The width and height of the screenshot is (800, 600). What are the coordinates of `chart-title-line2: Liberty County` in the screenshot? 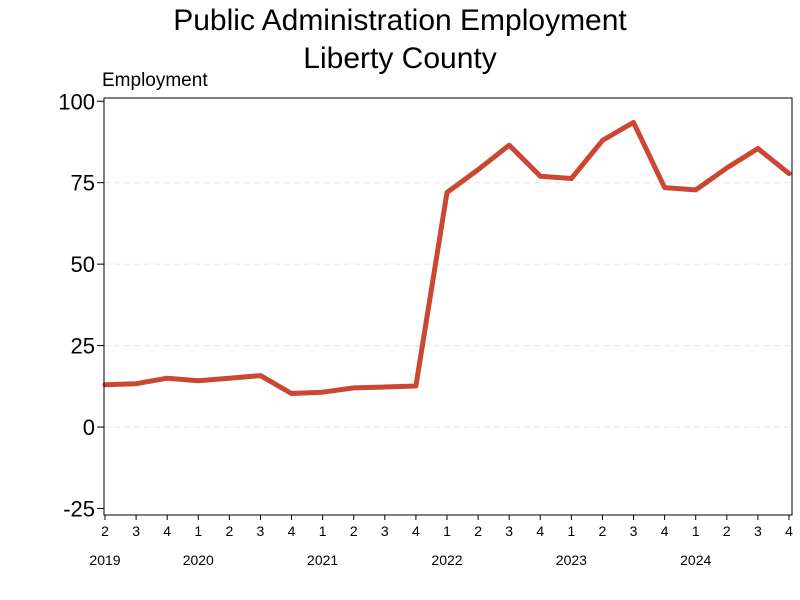 It's located at (399, 58).